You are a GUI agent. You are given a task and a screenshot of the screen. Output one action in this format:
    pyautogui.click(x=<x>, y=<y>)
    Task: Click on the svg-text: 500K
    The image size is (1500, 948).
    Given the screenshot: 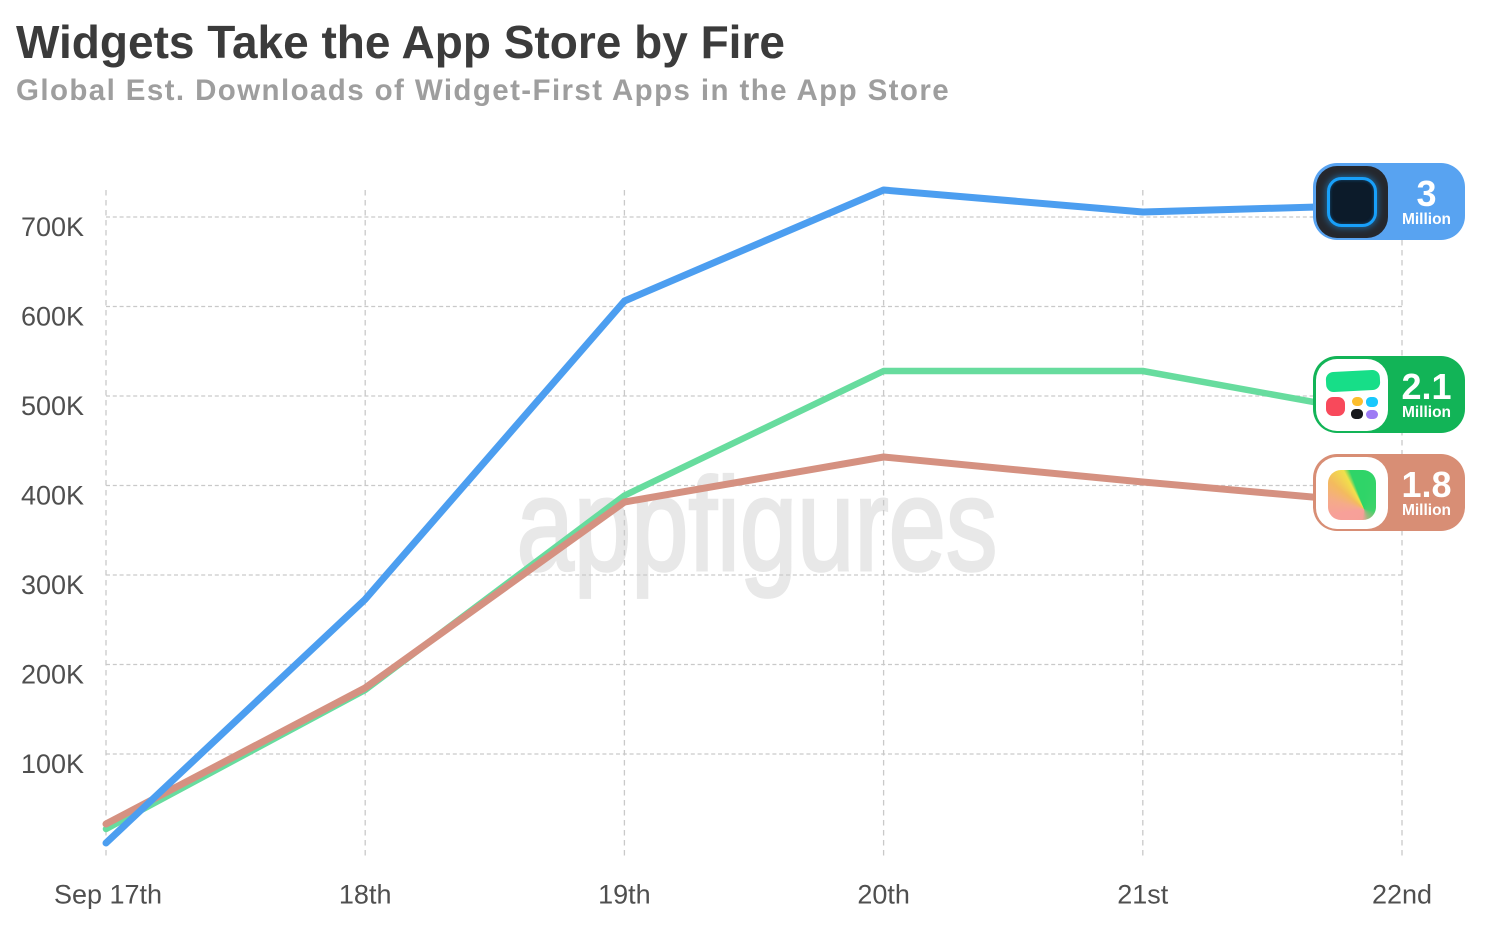 What is the action you would take?
    pyautogui.click(x=52, y=406)
    